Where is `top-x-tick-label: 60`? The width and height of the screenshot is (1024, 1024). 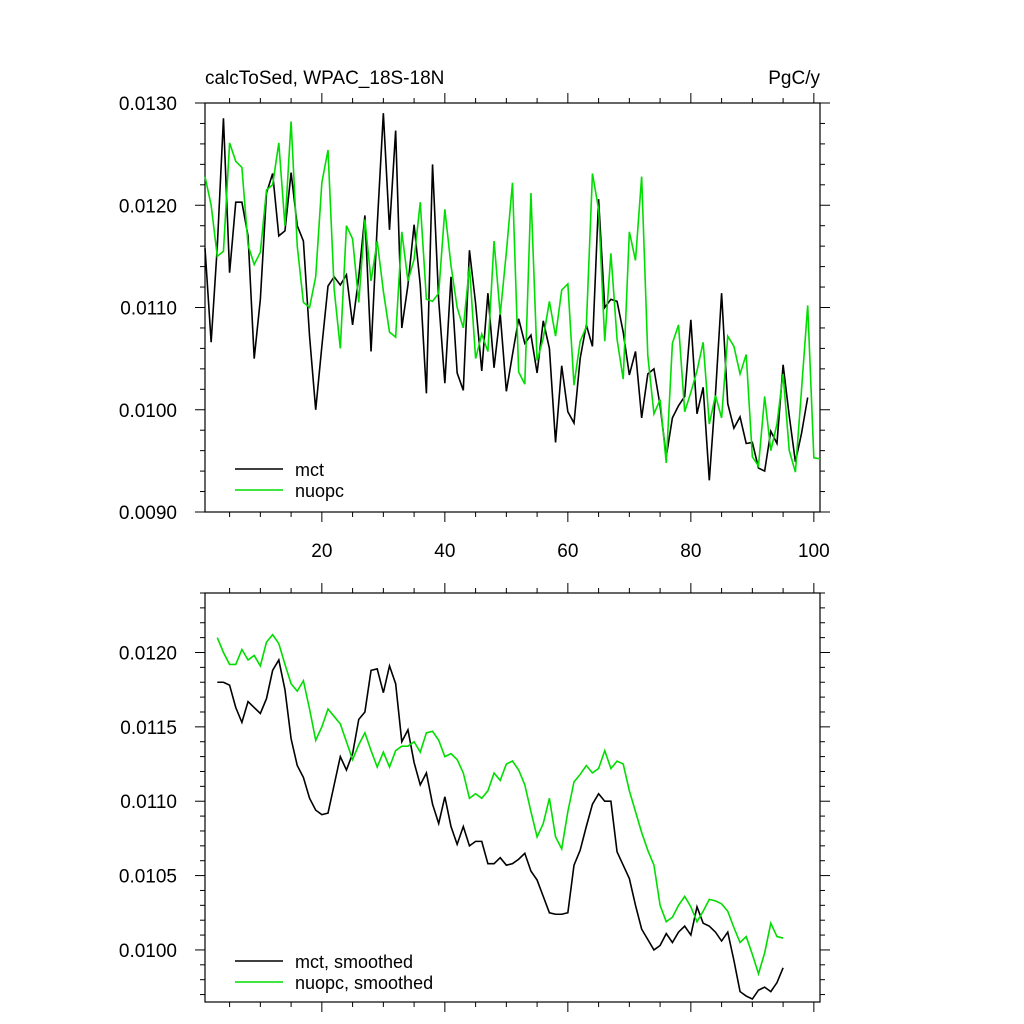 top-x-tick-label: 60 is located at coordinates (567, 551).